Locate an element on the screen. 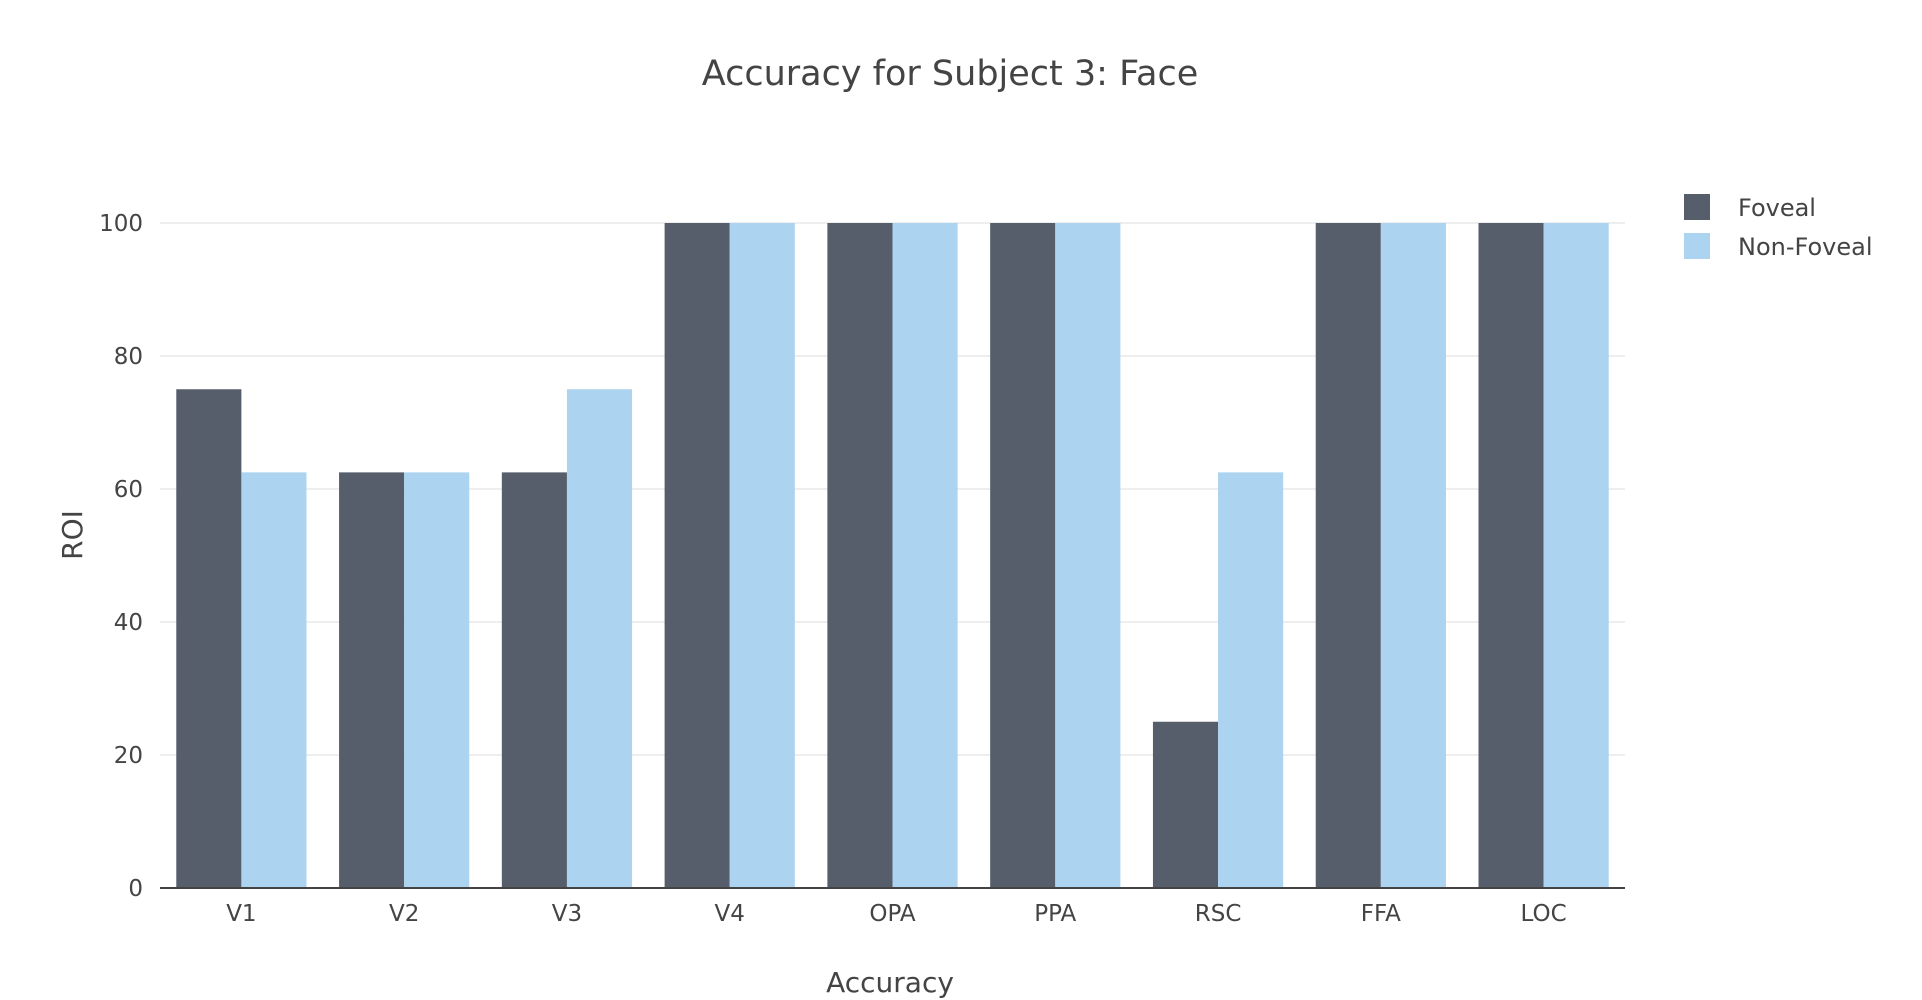  y-tick-label: 60 is located at coordinates (128, 490).